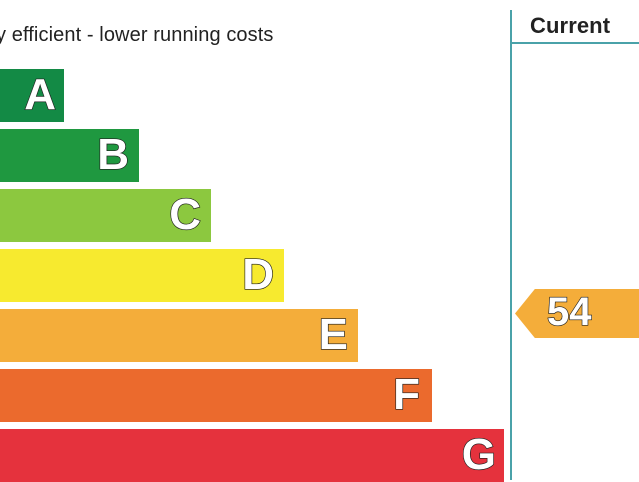 The width and height of the screenshot is (639, 482). Describe the element at coordinates (179, 335) in the screenshot. I see `energy-band-e: E` at that location.